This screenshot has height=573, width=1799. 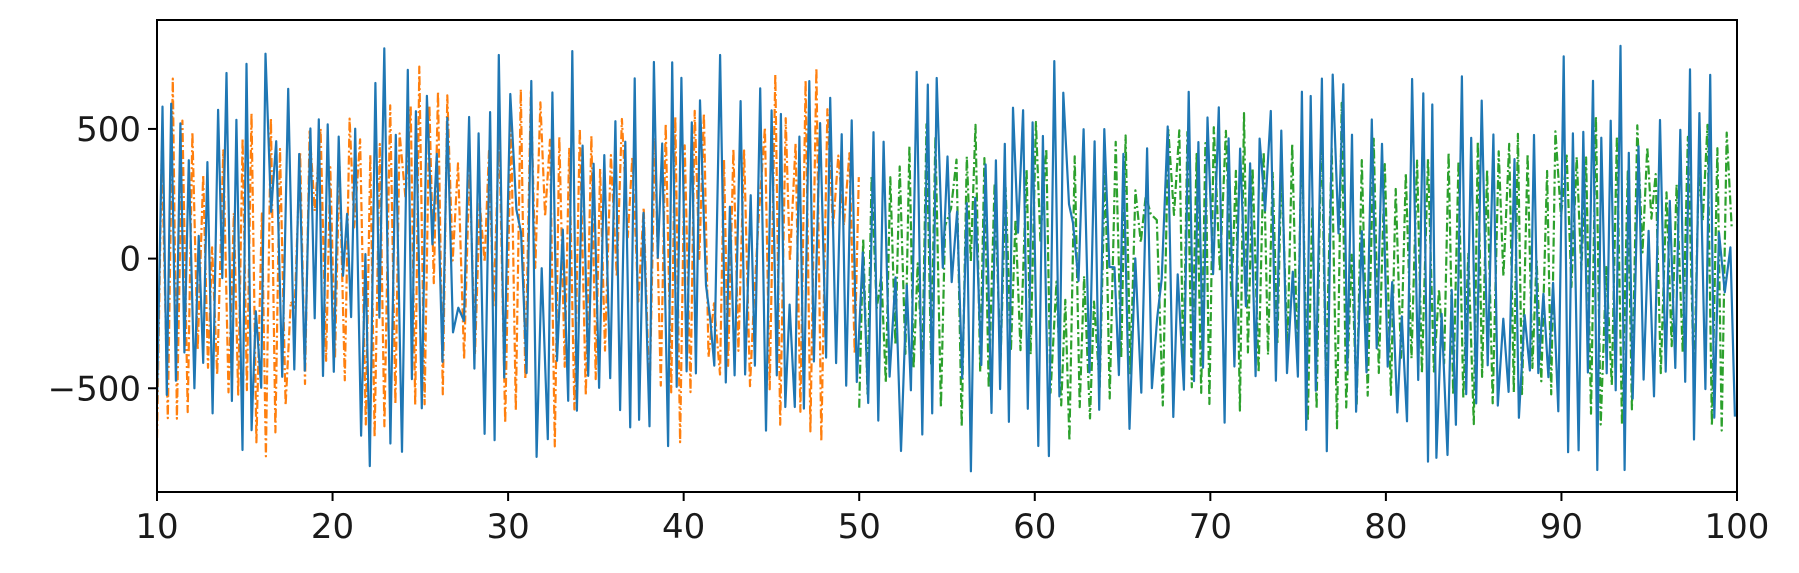 What do you see at coordinates (102, 259) in the screenshot?
I see `y-axis: −500 0 500` at bounding box center [102, 259].